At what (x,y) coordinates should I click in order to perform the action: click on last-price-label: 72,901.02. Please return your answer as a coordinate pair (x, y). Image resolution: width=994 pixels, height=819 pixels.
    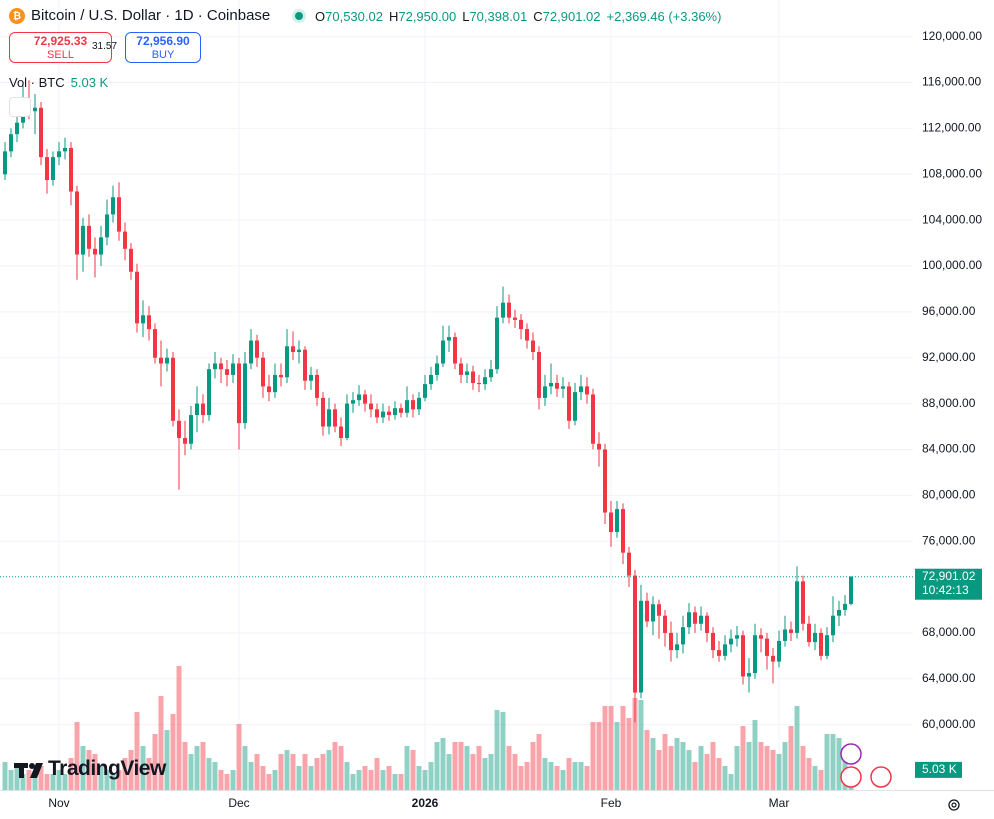
    Looking at the image, I should click on (949, 576).